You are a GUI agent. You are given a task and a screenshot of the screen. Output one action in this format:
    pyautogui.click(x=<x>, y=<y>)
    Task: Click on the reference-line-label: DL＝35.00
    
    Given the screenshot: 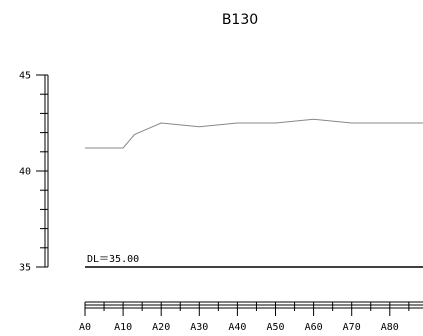 What is the action you would take?
    pyautogui.click(x=113, y=259)
    